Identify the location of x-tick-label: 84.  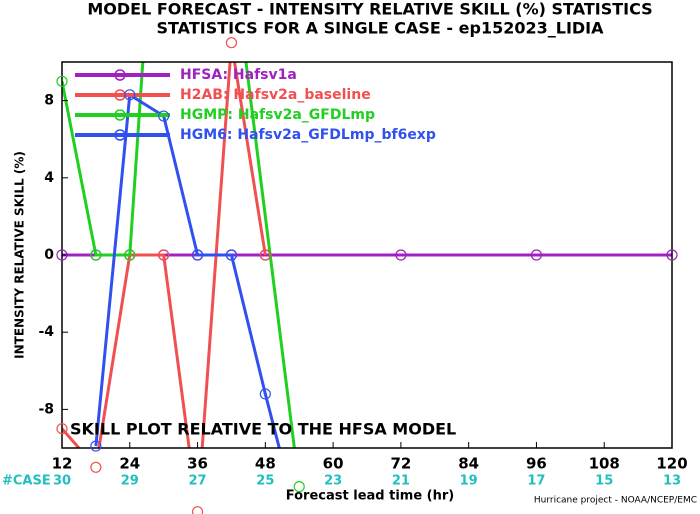
(468, 464).